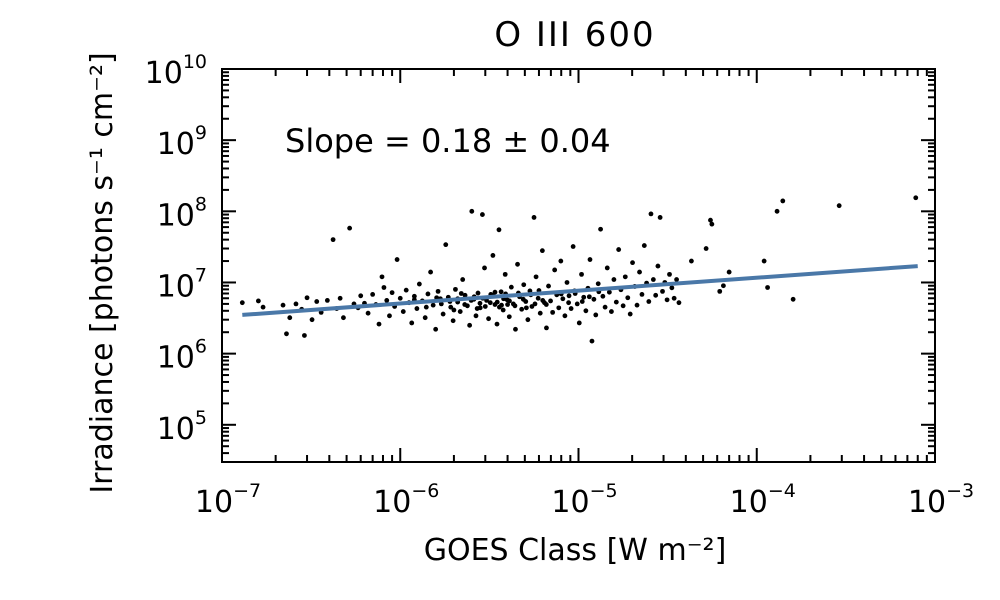  I want to click on y-tick-label: 10⁸, so click(182, 213).